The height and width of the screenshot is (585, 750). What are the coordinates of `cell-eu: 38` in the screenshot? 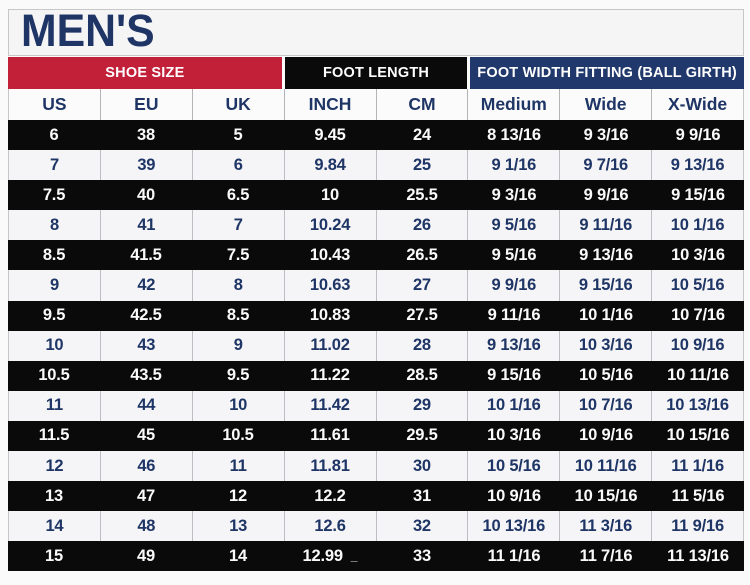 It's located at (146, 134).